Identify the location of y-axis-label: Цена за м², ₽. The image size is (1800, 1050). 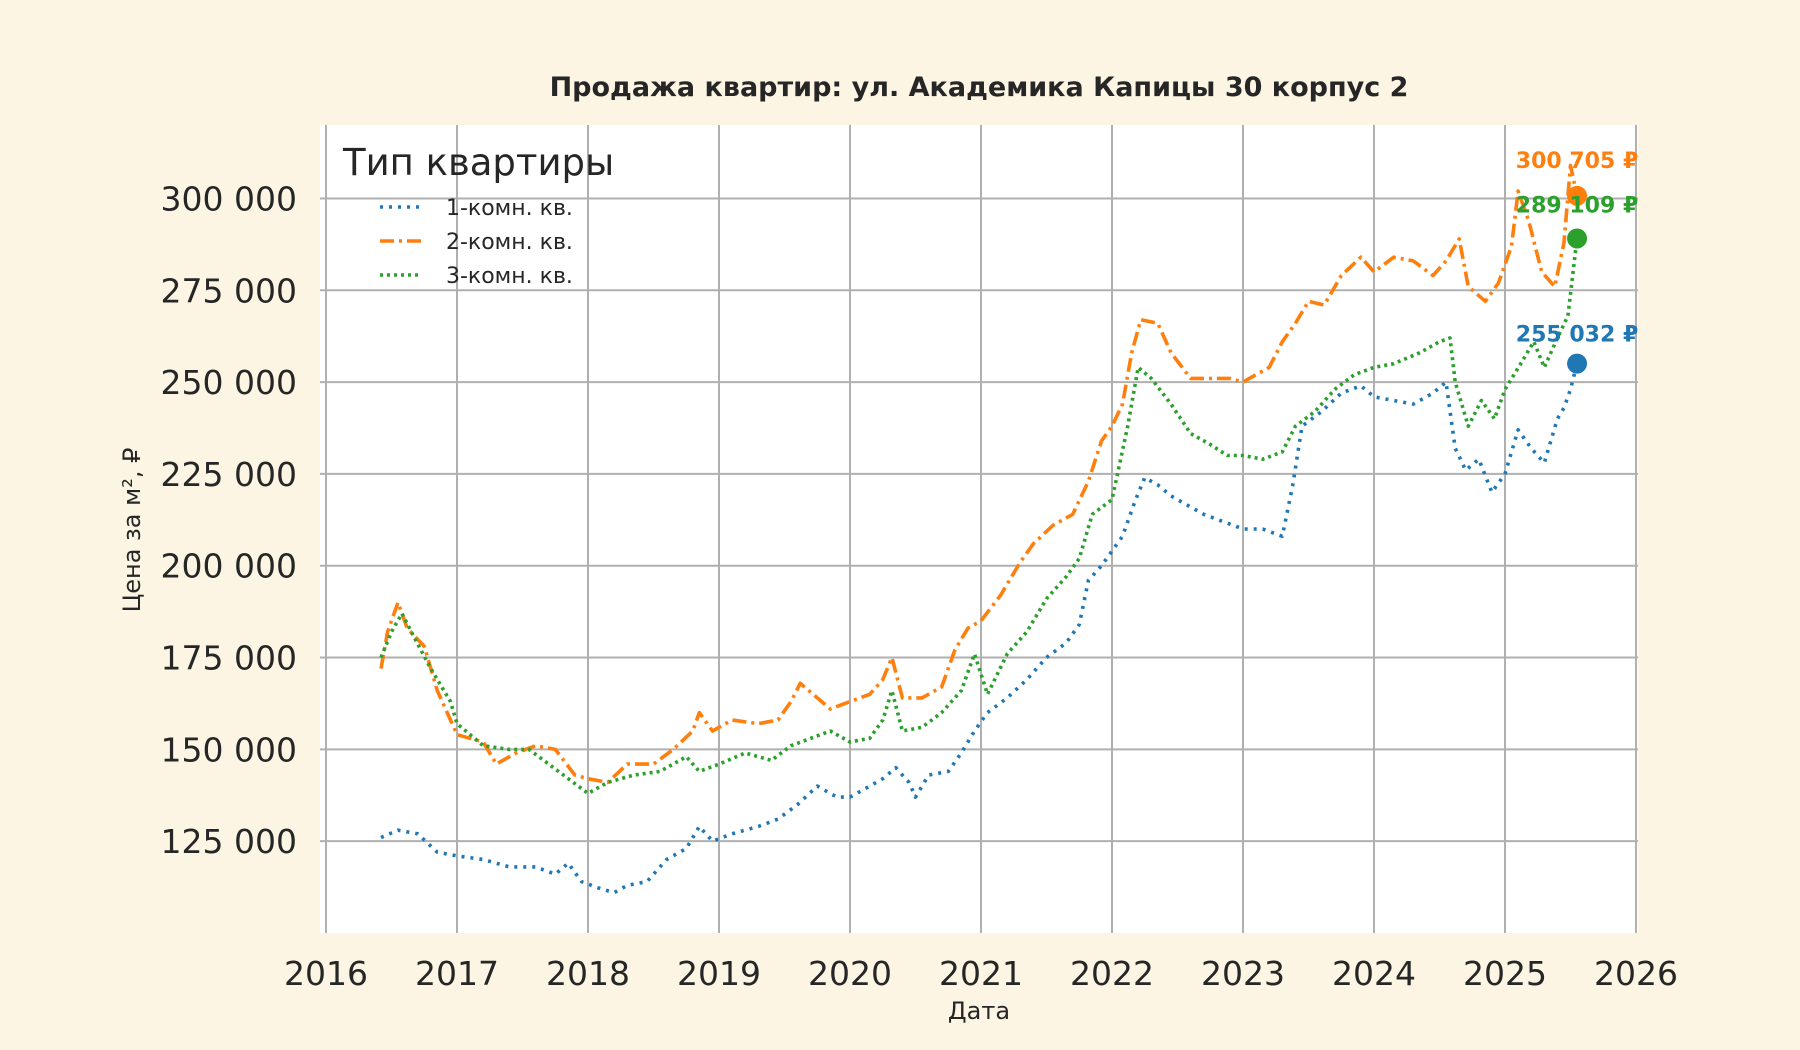
(132, 530).